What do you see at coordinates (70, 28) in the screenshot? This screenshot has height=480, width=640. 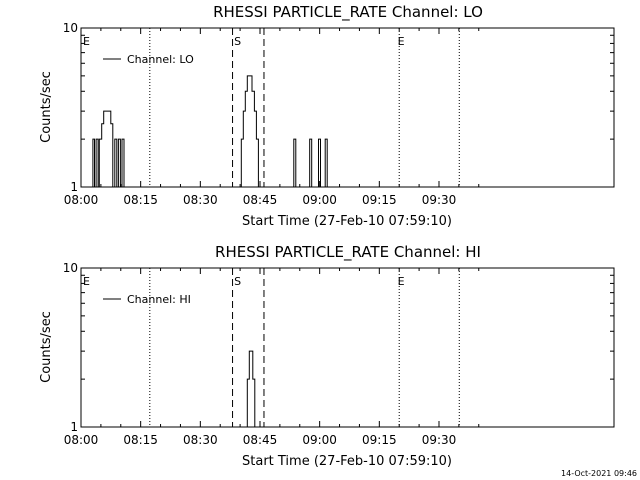 I see `panel-lo-y-tick-label-1: 10` at bounding box center [70, 28].